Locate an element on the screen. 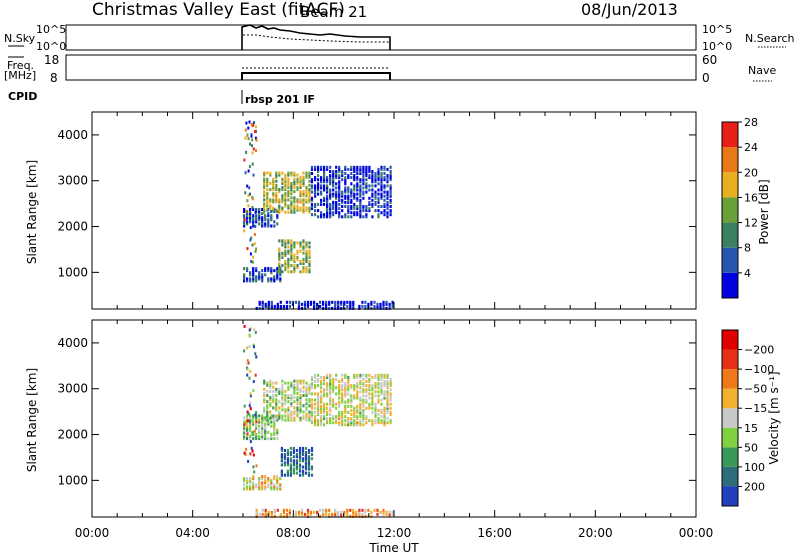 The height and width of the screenshot is (554, 800). power-y-tick-label: 2000 is located at coordinates (72, 227).